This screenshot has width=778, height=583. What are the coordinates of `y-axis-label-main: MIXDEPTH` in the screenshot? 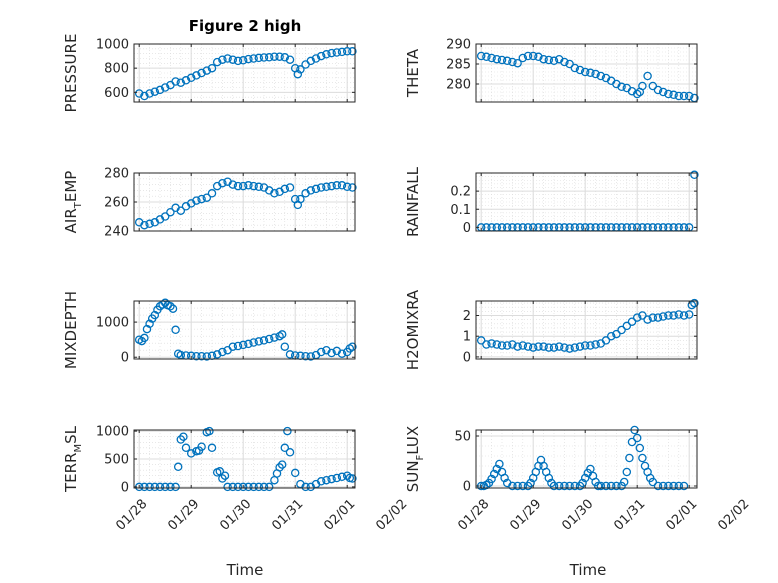 It's located at (71, 330).